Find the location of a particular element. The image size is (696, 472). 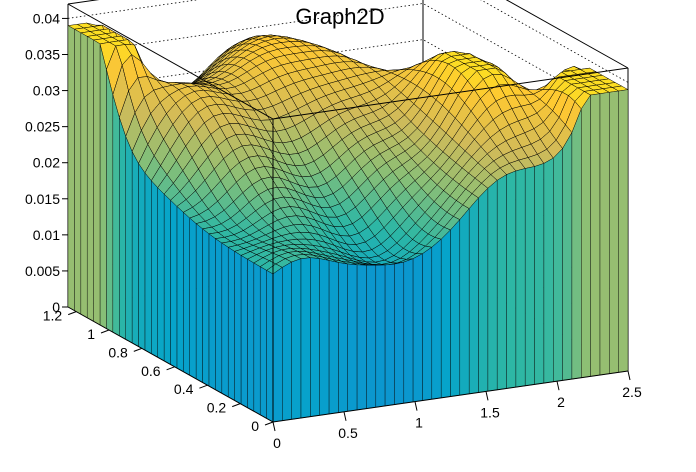

z-tick-label: 0.04 is located at coordinates (46, 18).